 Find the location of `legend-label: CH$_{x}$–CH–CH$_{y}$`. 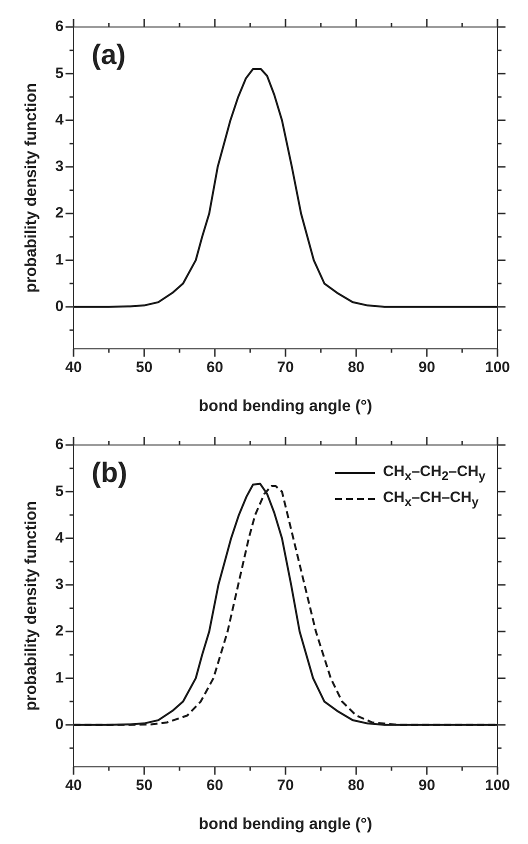

legend-label: CH$_{x}$–CH–CH$_{y}$ is located at coordinates (430, 499).